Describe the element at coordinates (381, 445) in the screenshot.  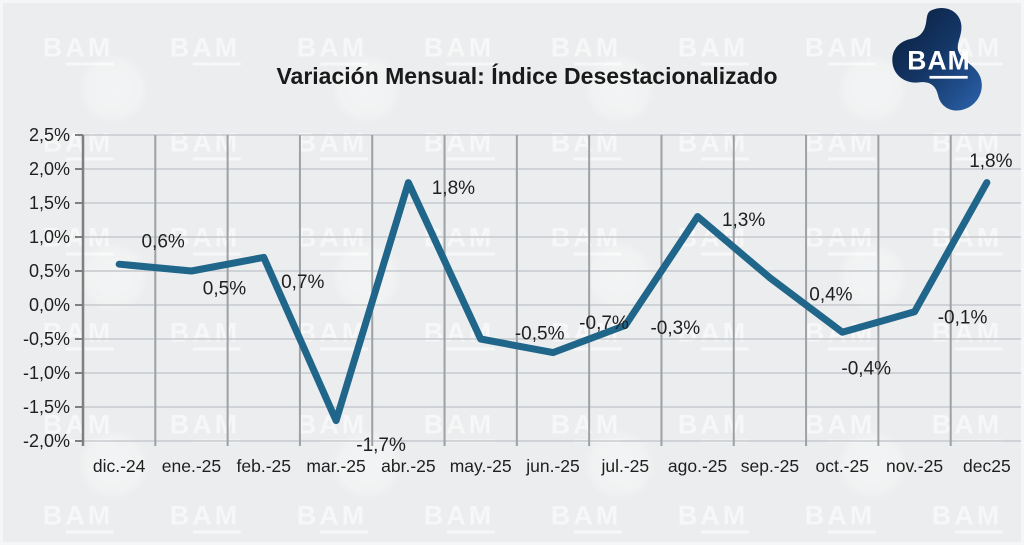
I see `data-point-label: -1,7%` at that location.